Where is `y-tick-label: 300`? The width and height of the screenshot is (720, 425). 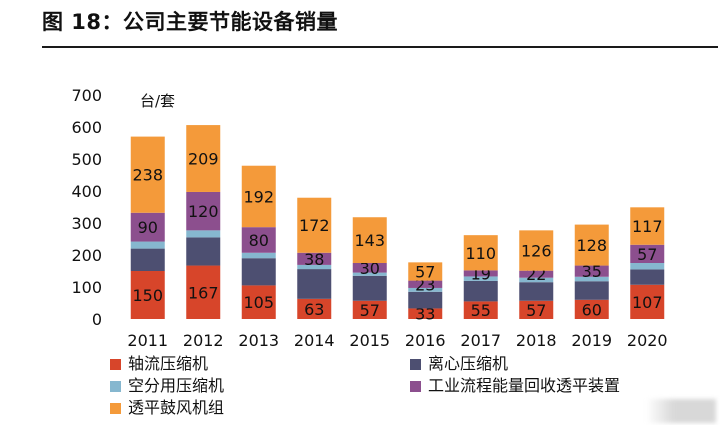
y-tick-label: 300 is located at coordinates (86, 223).